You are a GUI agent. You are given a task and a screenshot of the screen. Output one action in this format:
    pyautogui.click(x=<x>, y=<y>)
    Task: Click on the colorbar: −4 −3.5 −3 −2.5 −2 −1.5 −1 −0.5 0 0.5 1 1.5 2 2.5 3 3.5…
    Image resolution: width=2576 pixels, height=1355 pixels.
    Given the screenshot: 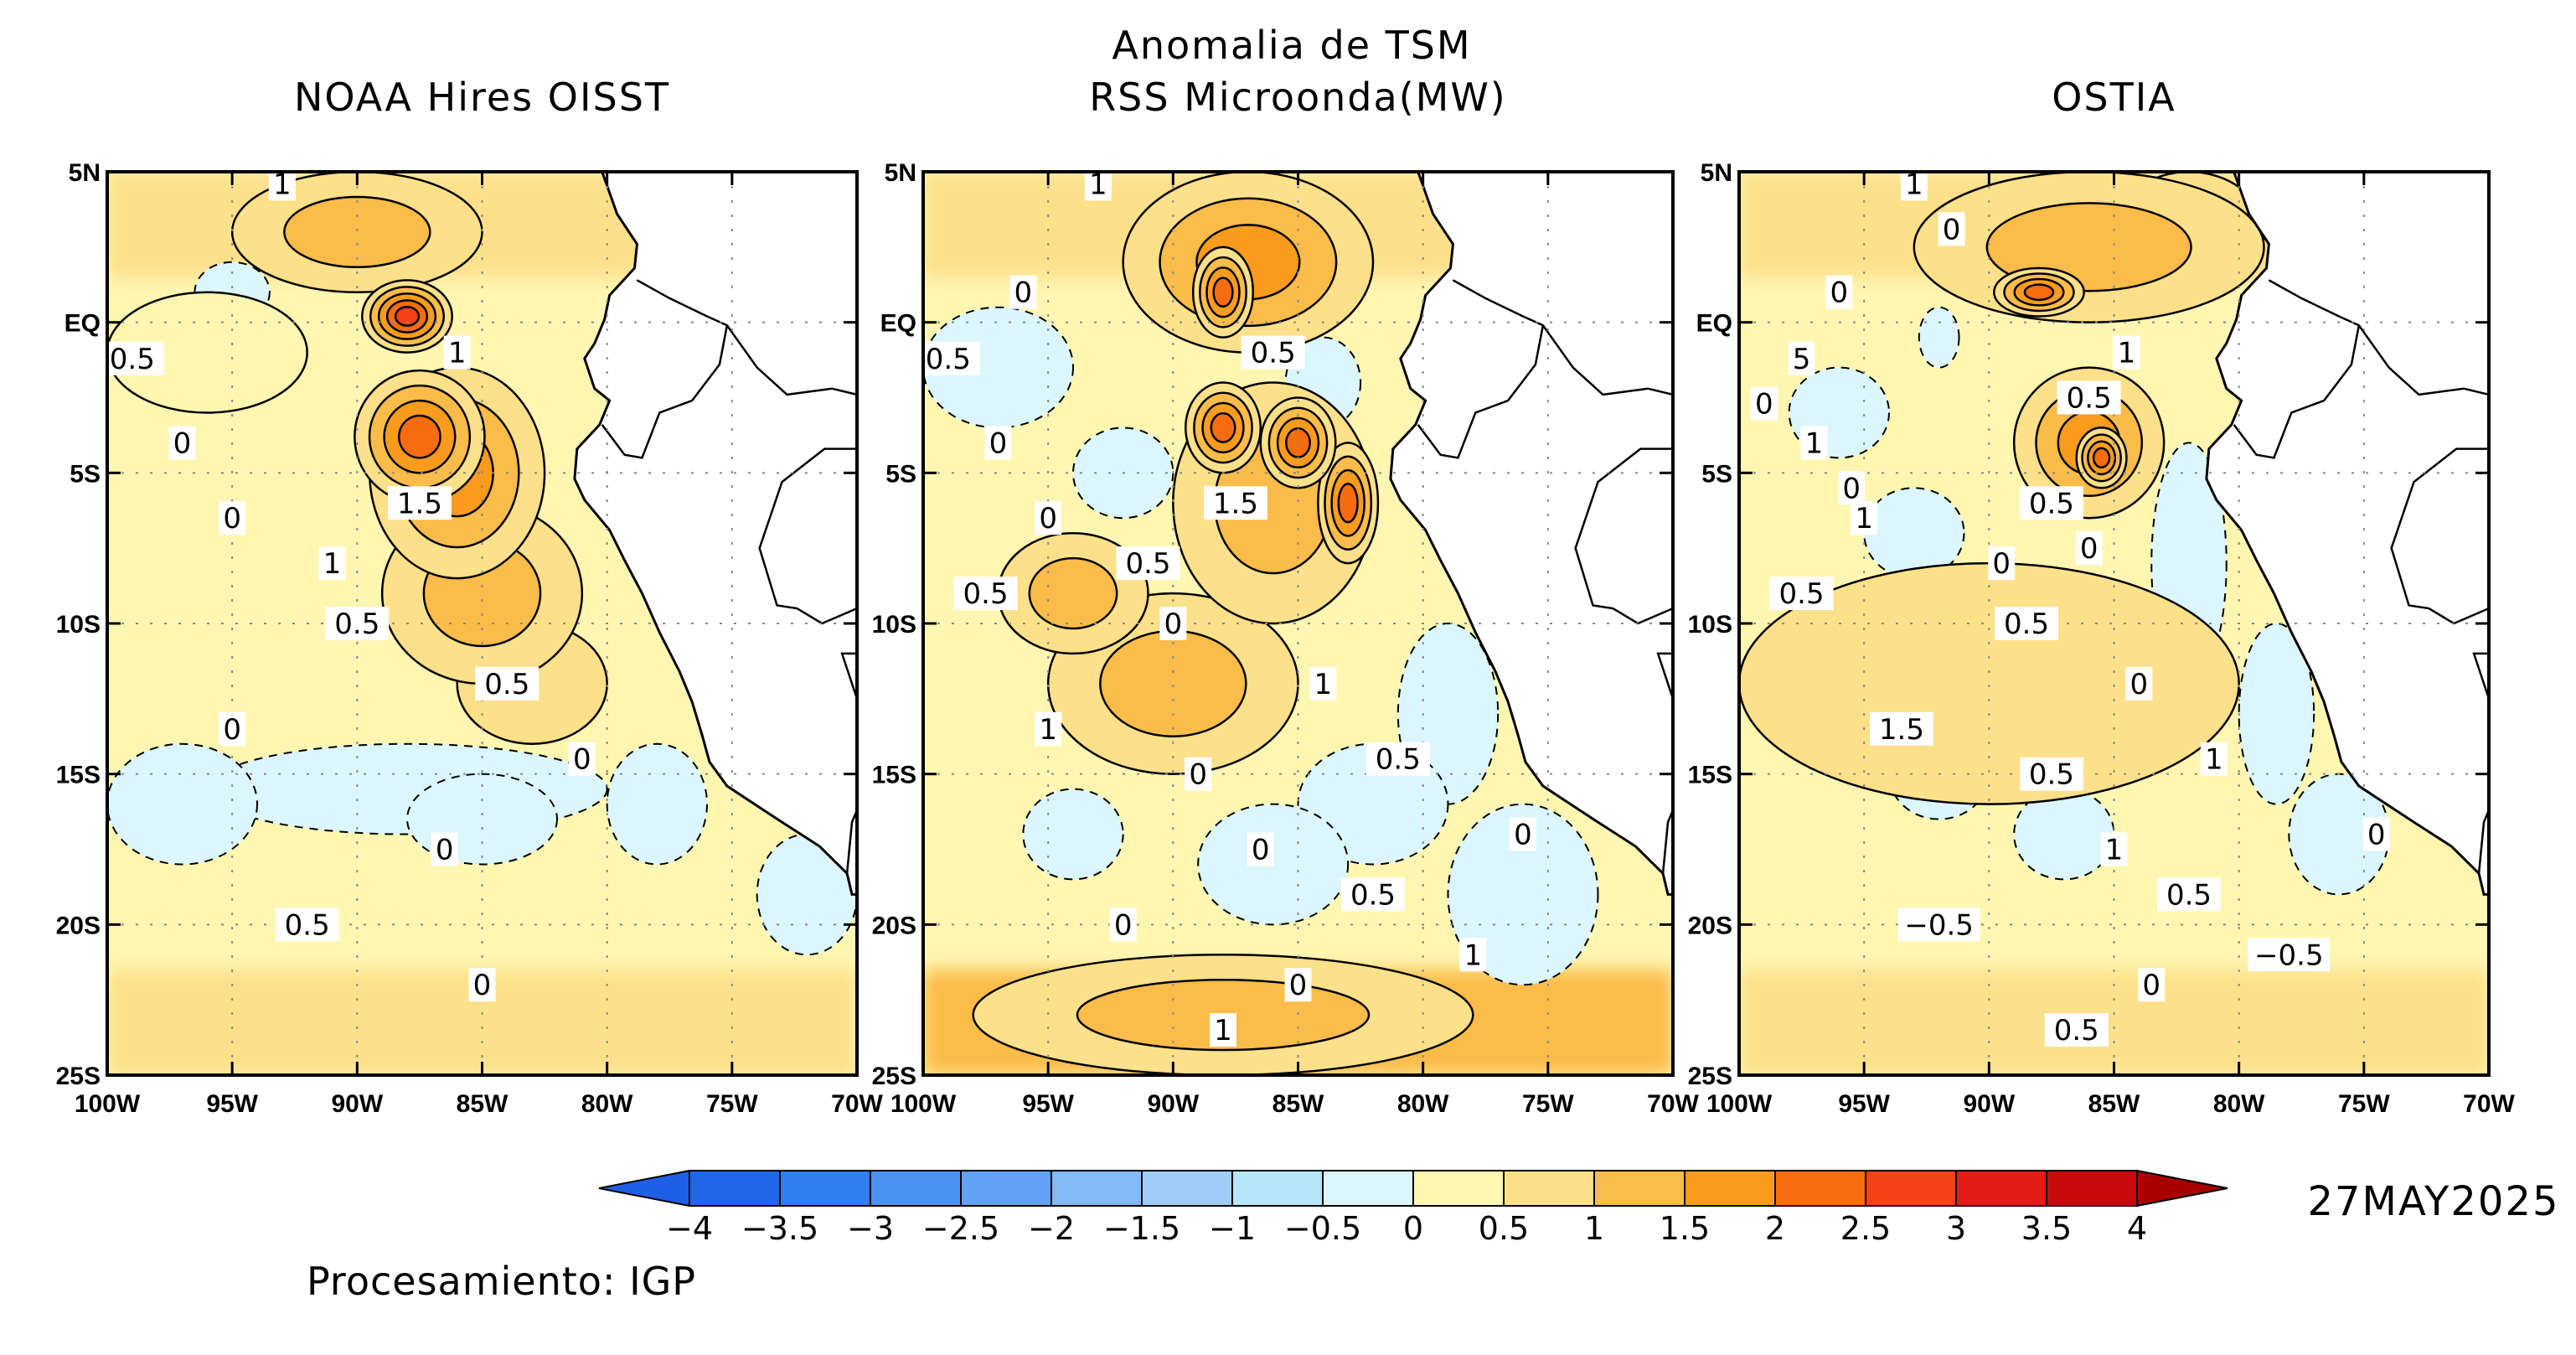 What is the action you would take?
    pyautogui.click(x=1413, y=1208)
    